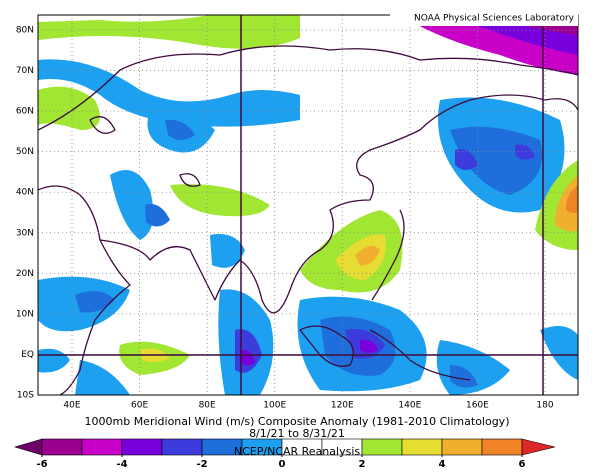 The width and height of the screenshot is (594, 472). I want to click on lon-label: 60E, so click(139, 406).